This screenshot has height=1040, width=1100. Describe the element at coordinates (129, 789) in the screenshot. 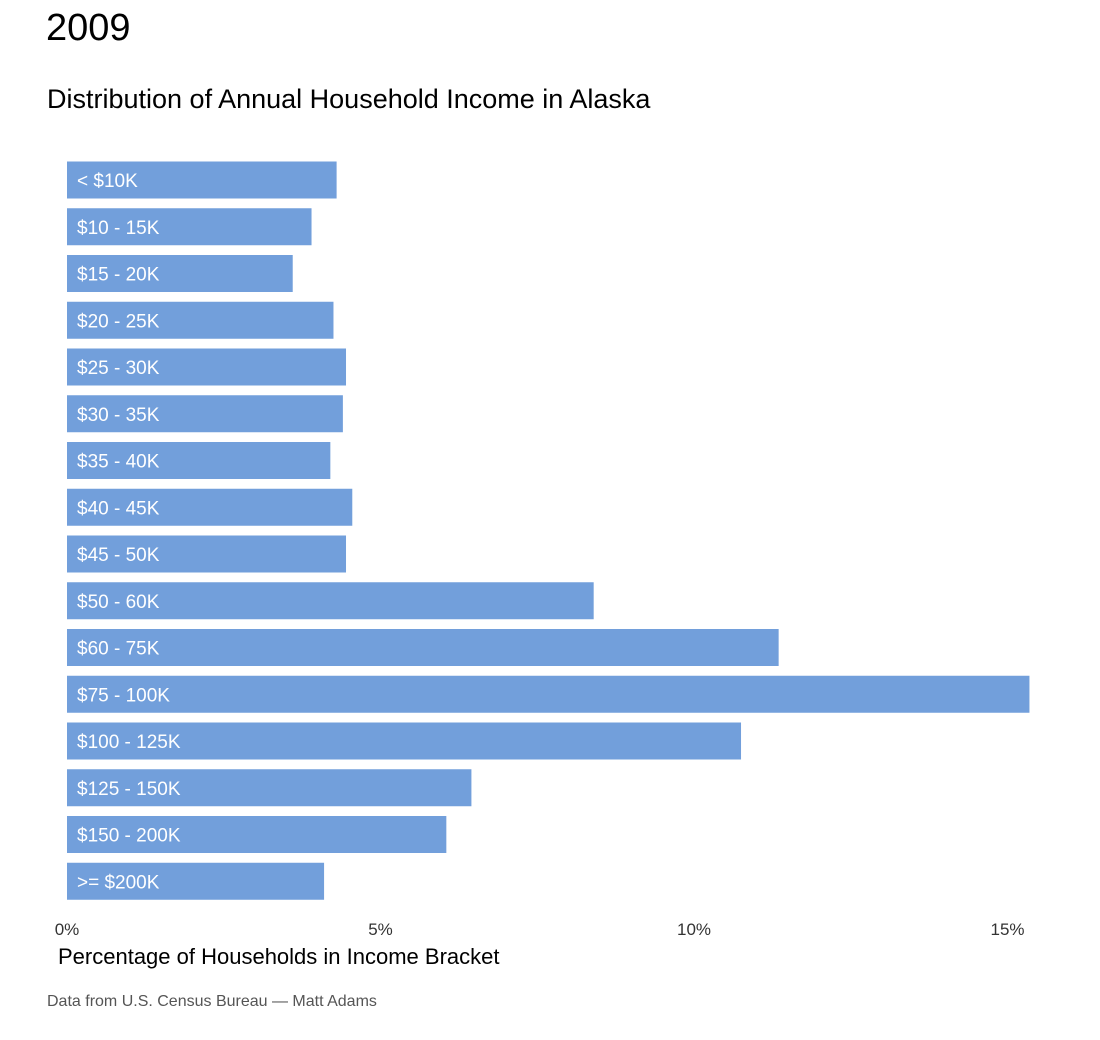

I see `bar-category-label: $125 - 150K` at that location.